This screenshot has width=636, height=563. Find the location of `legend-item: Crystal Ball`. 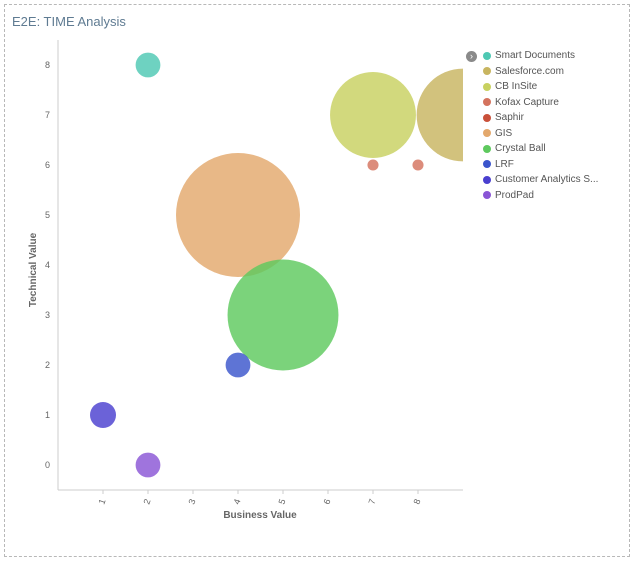

legend-item: Crystal Ball is located at coordinates (540, 149).